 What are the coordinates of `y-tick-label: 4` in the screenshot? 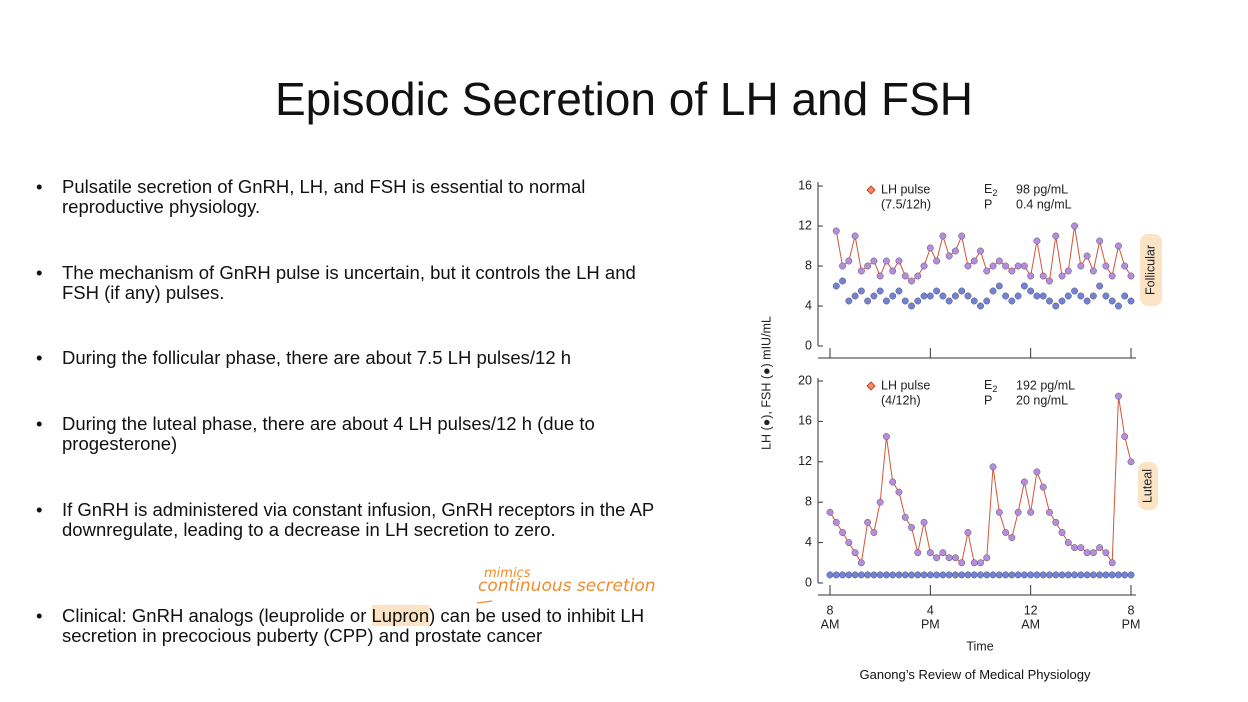 It's located at (808, 542).